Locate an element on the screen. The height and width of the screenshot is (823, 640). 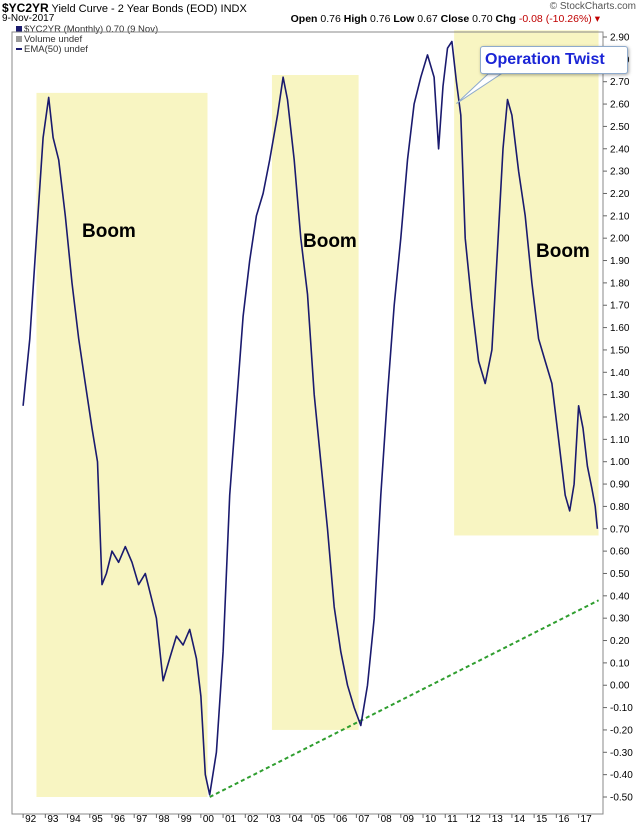
y-tick-label: 1.30 is located at coordinates (620, 395).